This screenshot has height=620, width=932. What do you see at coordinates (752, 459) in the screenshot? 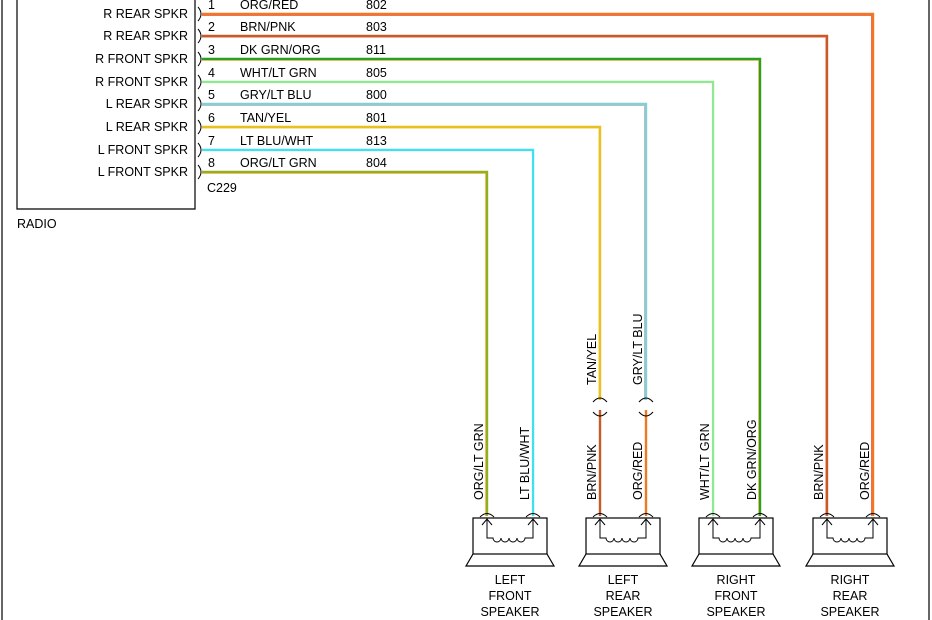
I see `wire-label-vertical: DK GRN/ORG` at bounding box center [752, 459].